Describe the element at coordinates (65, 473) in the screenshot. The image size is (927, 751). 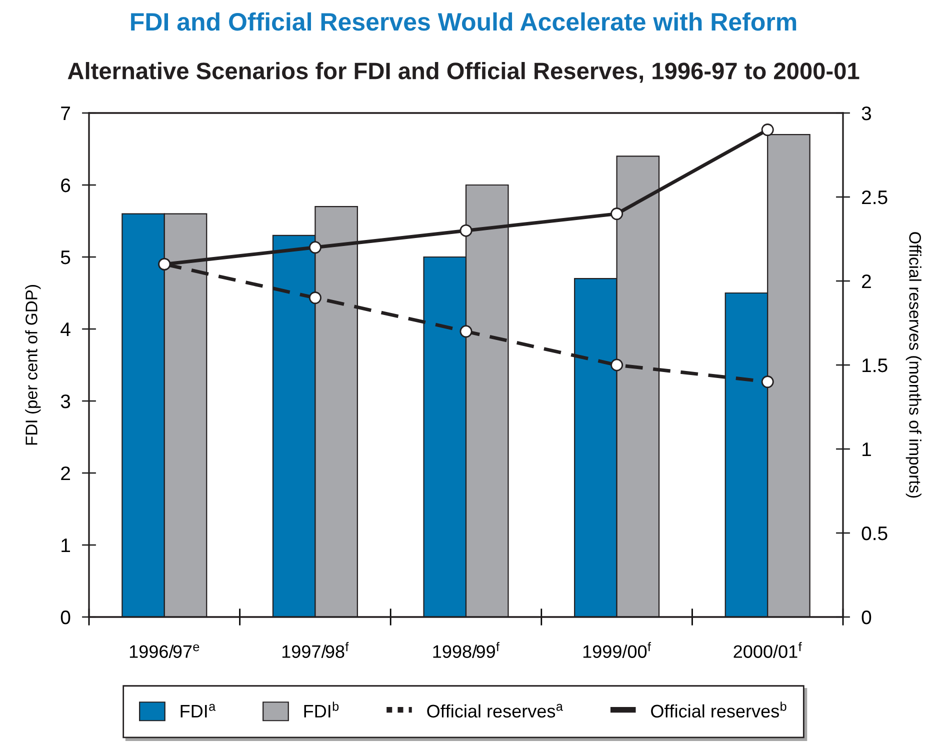
I see `y-tick-label: 2` at that location.